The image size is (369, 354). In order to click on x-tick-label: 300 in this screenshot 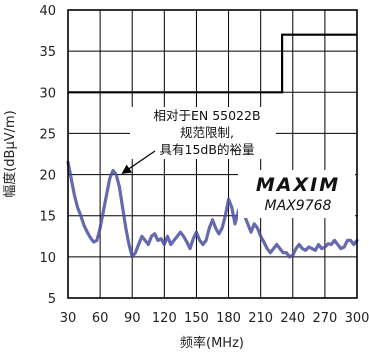, I will do `click(357, 318)`.